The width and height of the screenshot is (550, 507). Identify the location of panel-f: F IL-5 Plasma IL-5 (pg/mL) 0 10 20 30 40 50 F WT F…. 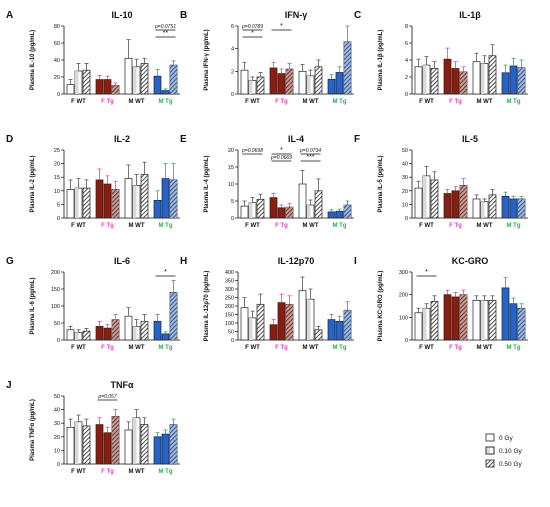
(441, 181).